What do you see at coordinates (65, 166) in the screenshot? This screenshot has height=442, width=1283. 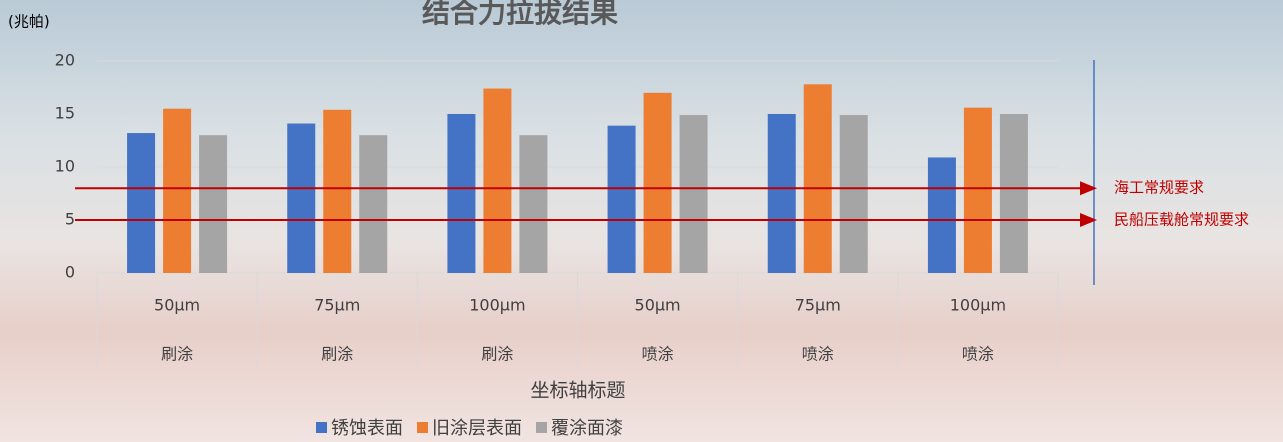 I see `y-tick-label: 10` at bounding box center [65, 166].